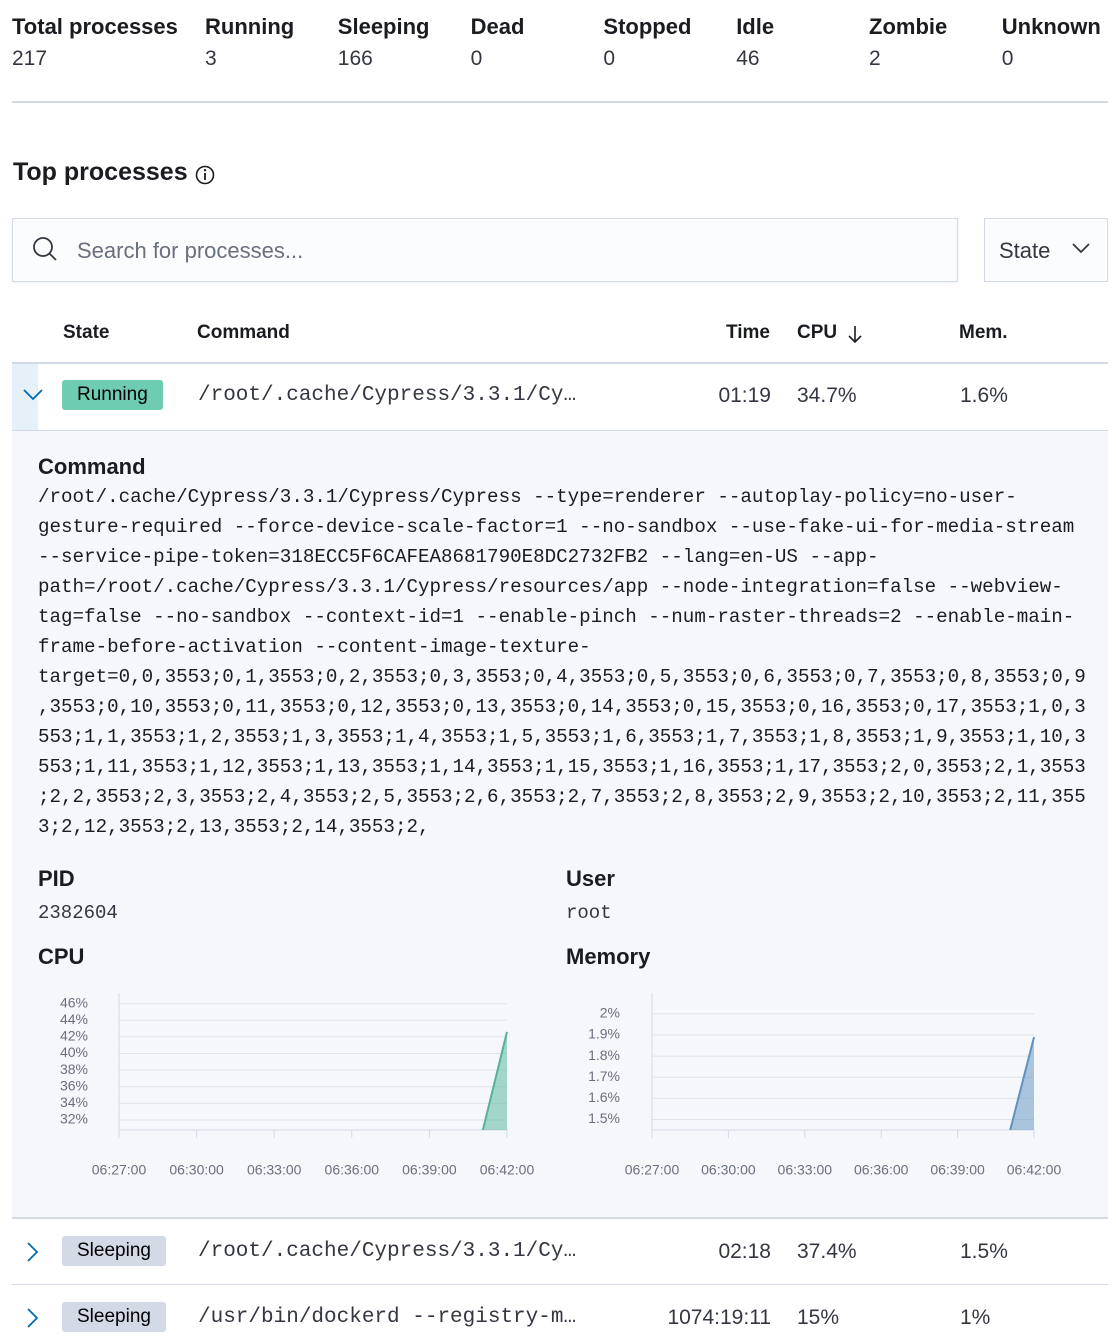 Image resolution: width=1116 pixels, height=1344 pixels. What do you see at coordinates (211, 58) in the screenshot?
I see `summary-value: 3` at bounding box center [211, 58].